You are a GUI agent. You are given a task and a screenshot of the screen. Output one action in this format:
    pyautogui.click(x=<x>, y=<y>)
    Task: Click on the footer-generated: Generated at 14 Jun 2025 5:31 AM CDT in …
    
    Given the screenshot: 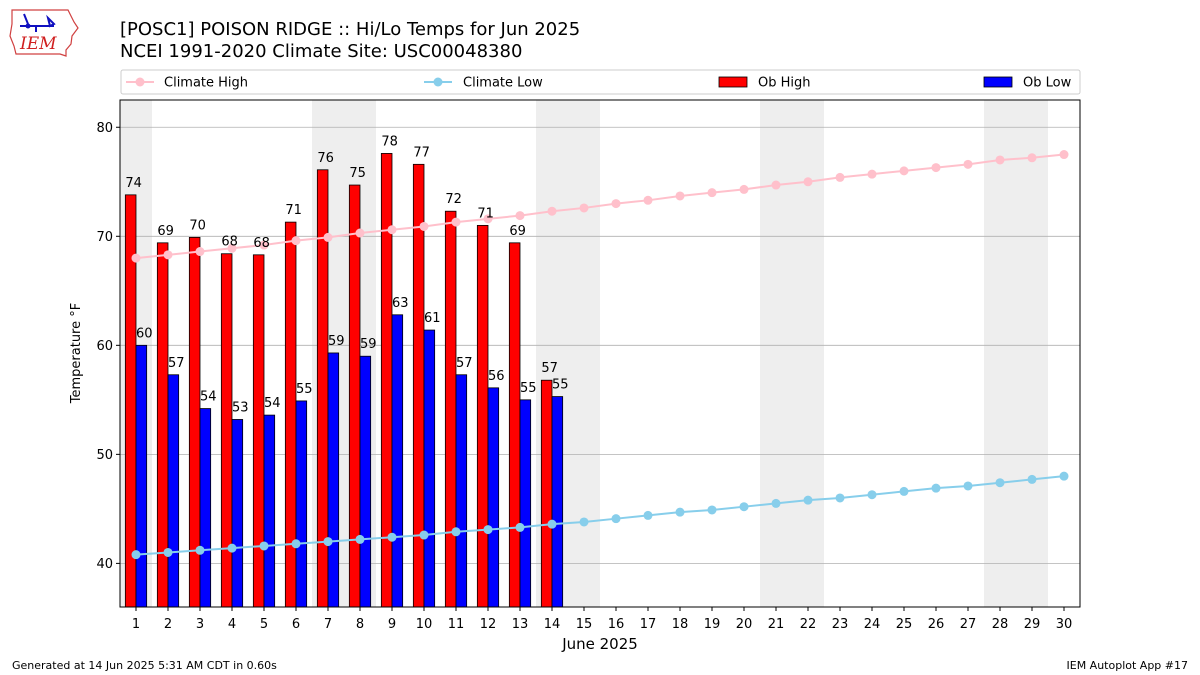 What is the action you would take?
    pyautogui.click(x=144, y=665)
    